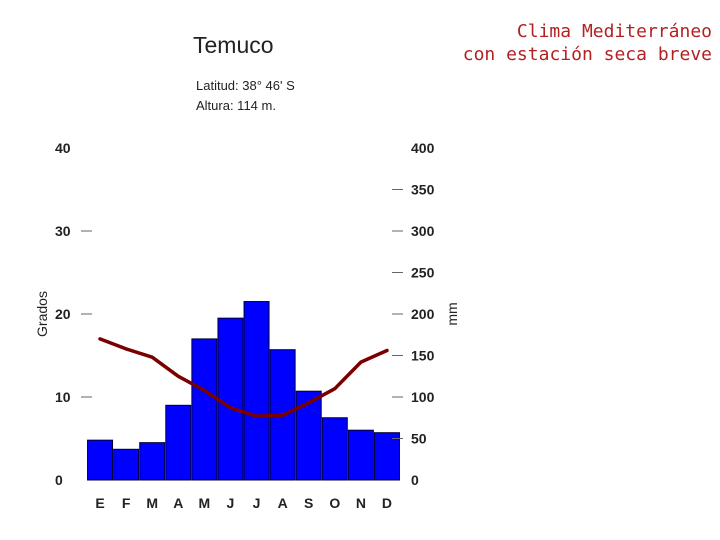 This screenshot has height=540, width=720. Describe the element at coordinates (178, 503) in the screenshot. I see `month-label-4: A` at that location.